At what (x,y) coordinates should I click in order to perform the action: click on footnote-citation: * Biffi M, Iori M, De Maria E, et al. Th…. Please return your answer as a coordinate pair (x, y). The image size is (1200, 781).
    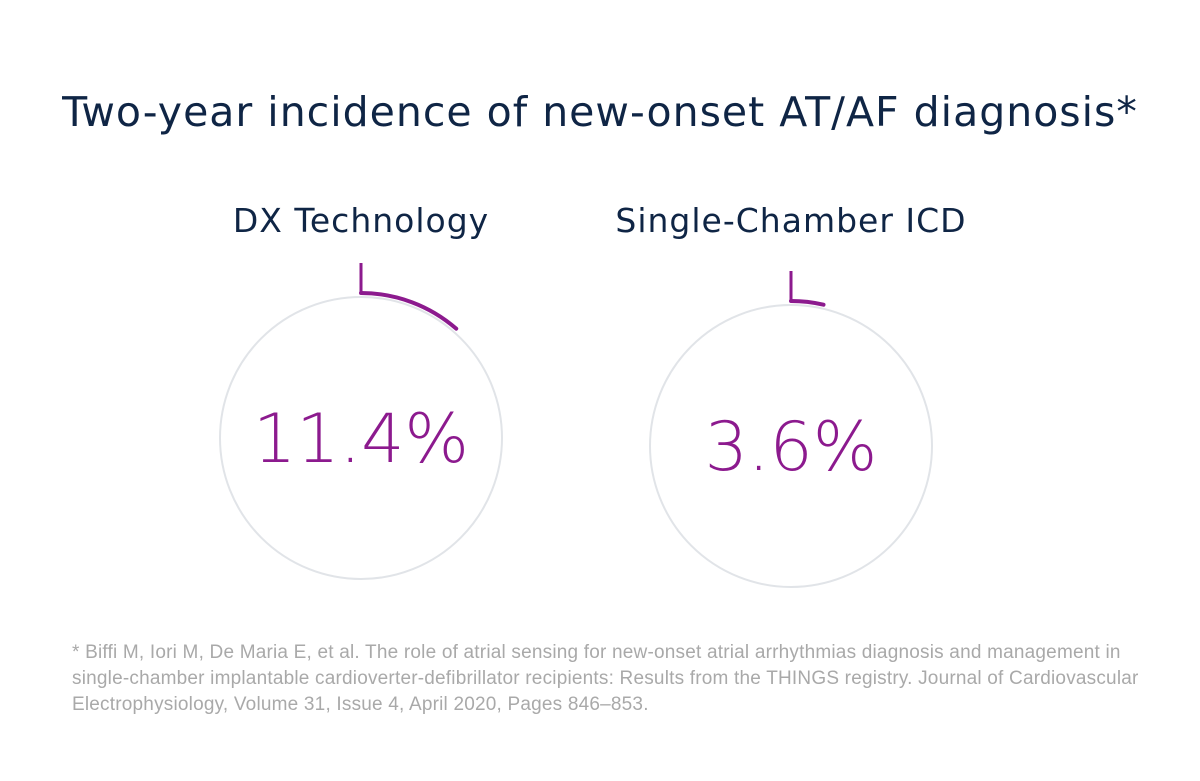
    Looking at the image, I should click on (605, 678).